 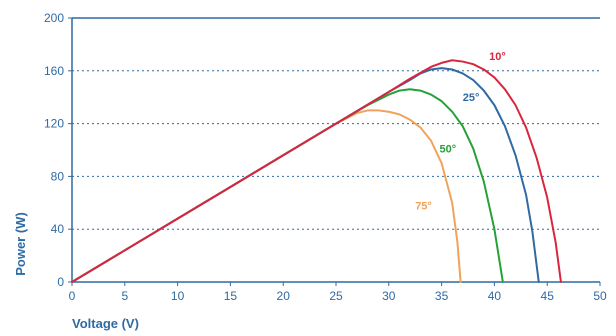 I want to click on y-tick-label: 0, so click(x=60, y=282).